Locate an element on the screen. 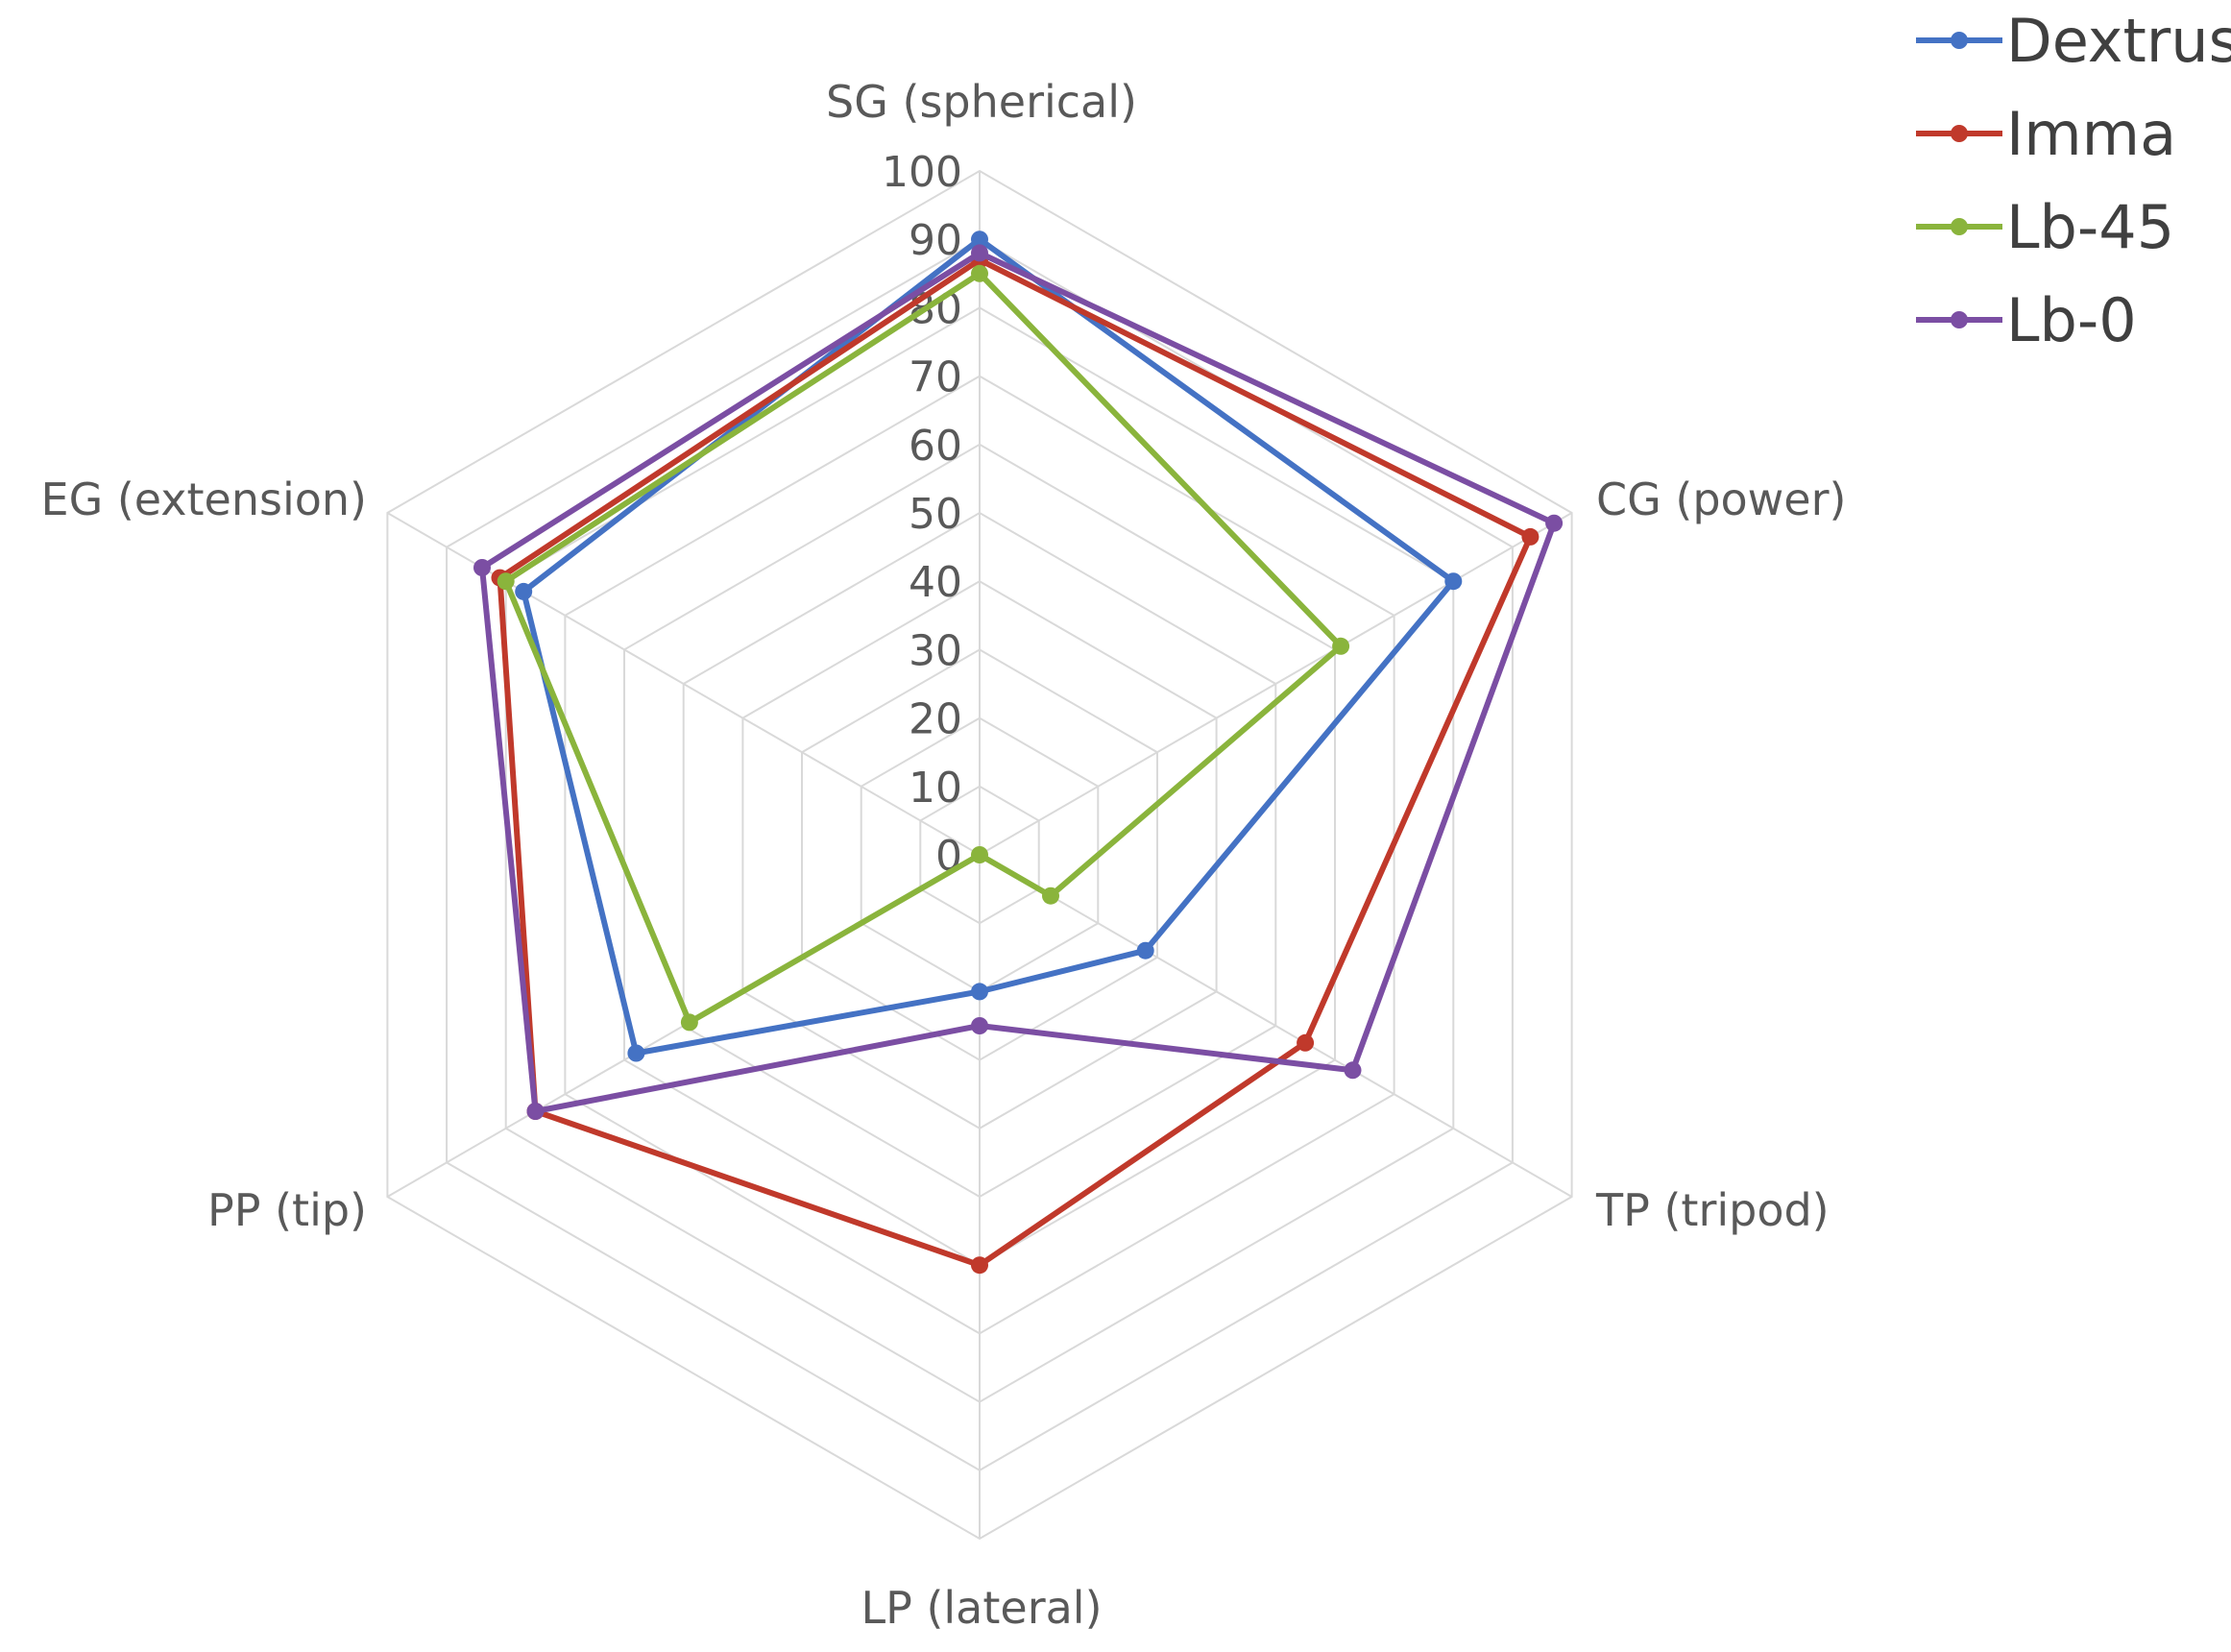  tick-label: 60 is located at coordinates (935, 446).